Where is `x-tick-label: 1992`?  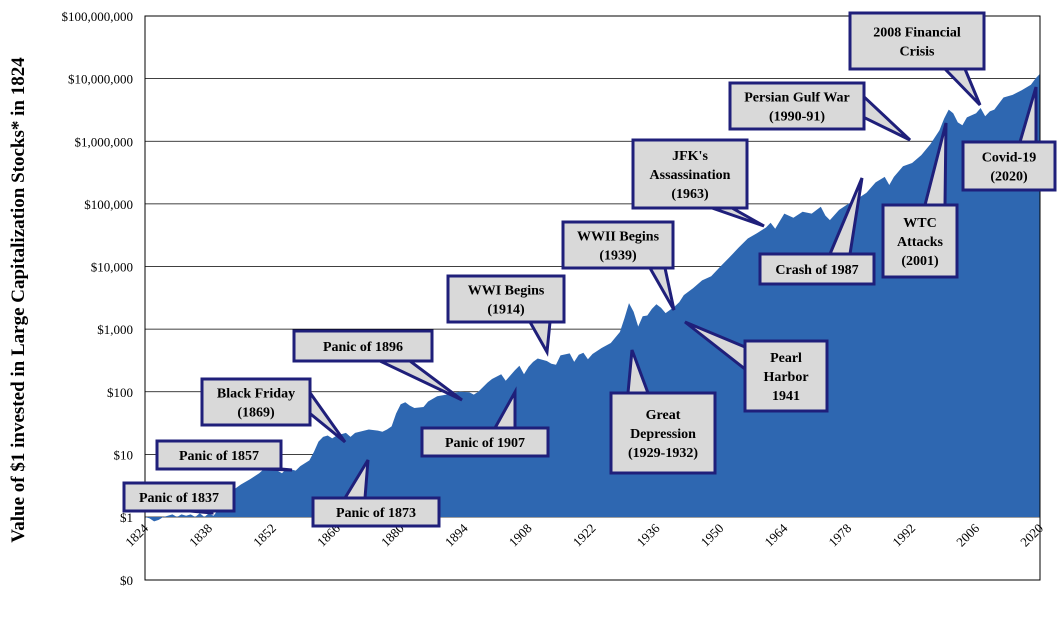
x-tick-label: 1992 is located at coordinates (903, 535).